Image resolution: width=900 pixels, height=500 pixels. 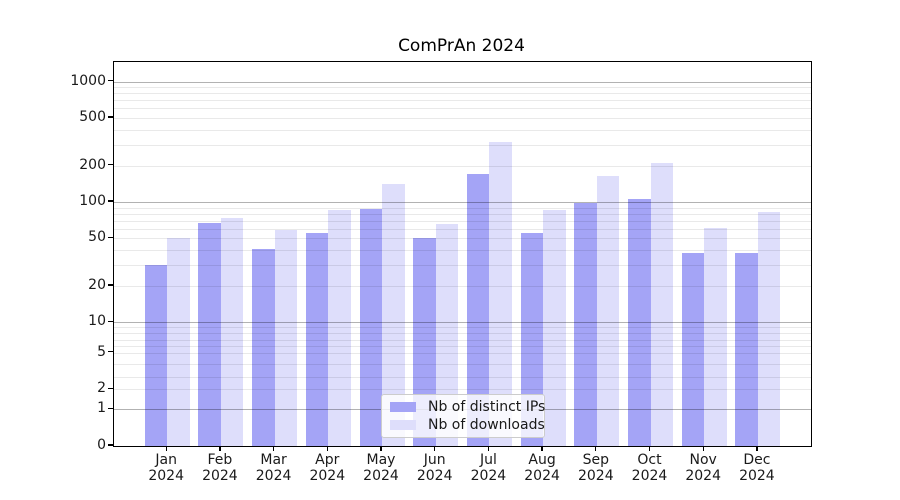 I want to click on bar-sep-downloads, so click(x=608, y=311).